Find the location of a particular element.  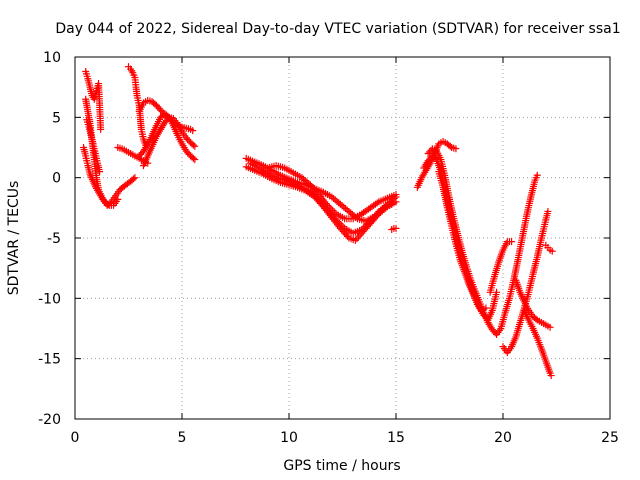

y-axis-label: SDTVAR / TECUs is located at coordinates (14, 238).